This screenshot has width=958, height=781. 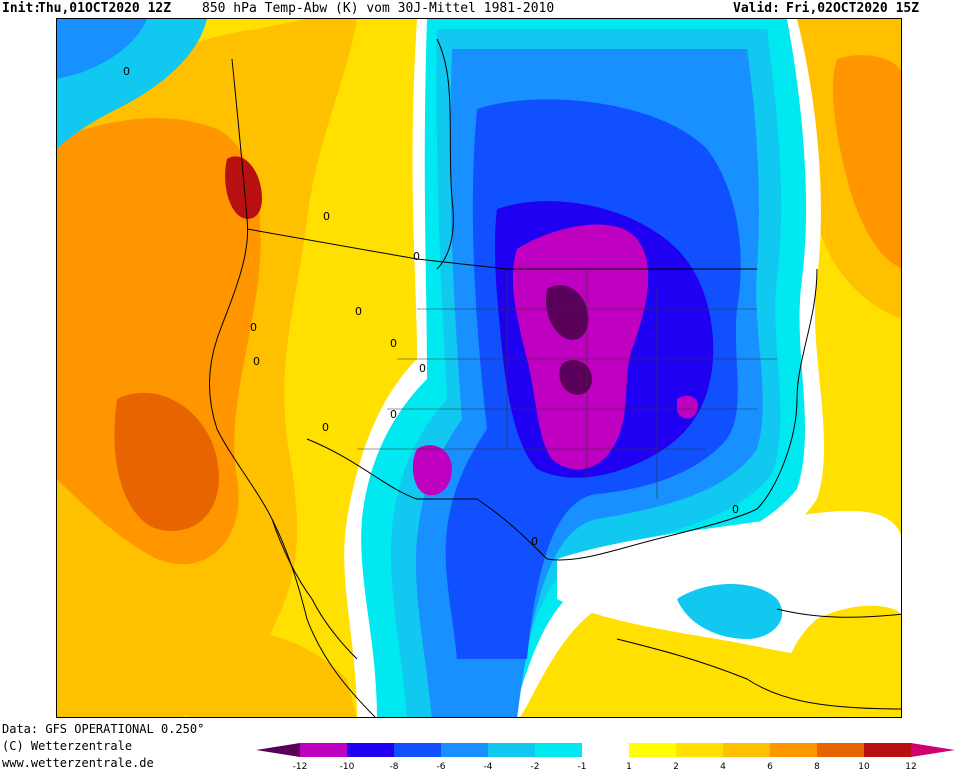 I want to click on legend-tick-label: 6, so click(x=770, y=767).